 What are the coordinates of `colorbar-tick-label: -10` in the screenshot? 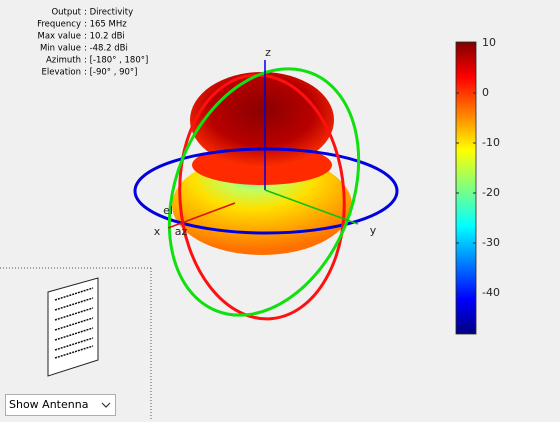 It's located at (491, 142).